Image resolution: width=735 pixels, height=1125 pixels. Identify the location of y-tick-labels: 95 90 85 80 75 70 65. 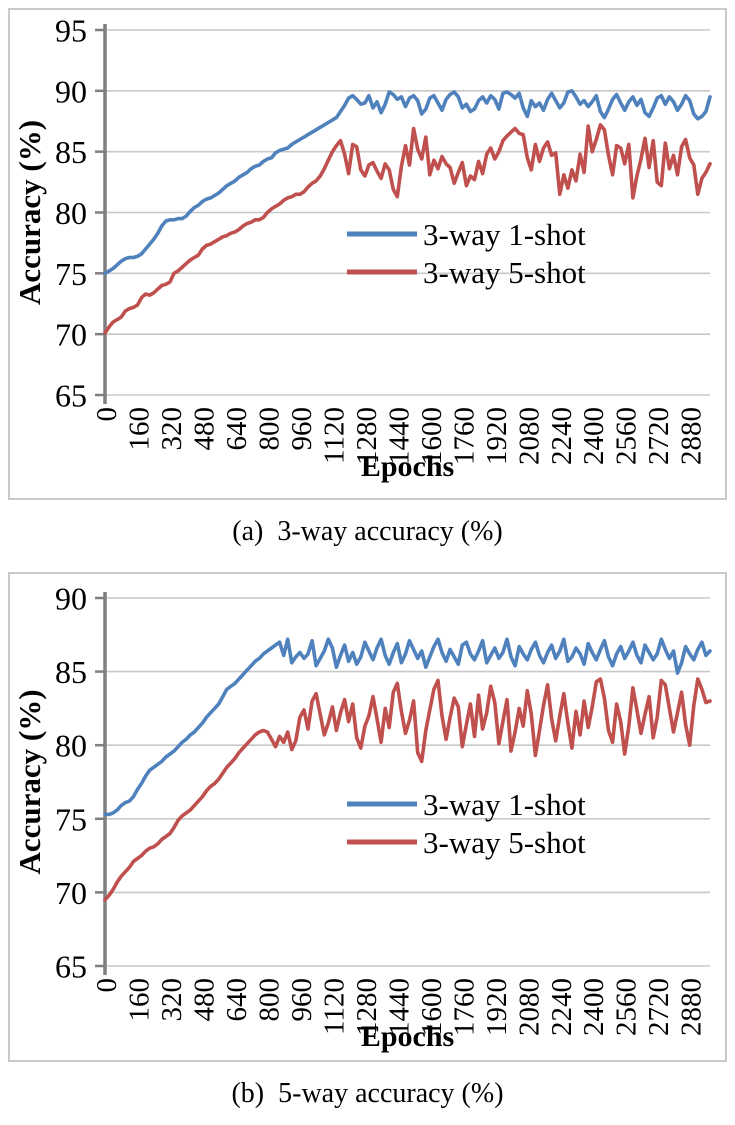
(71, 213).